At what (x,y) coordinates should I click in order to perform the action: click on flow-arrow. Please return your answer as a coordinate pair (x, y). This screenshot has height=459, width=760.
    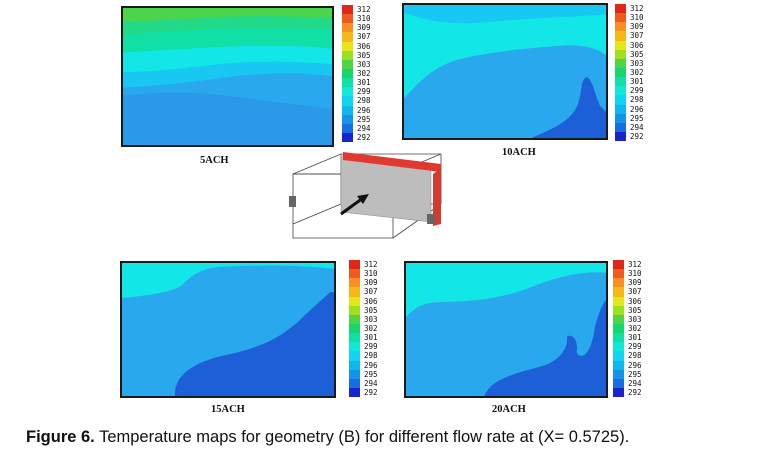
    Looking at the image, I should click on (352, 206).